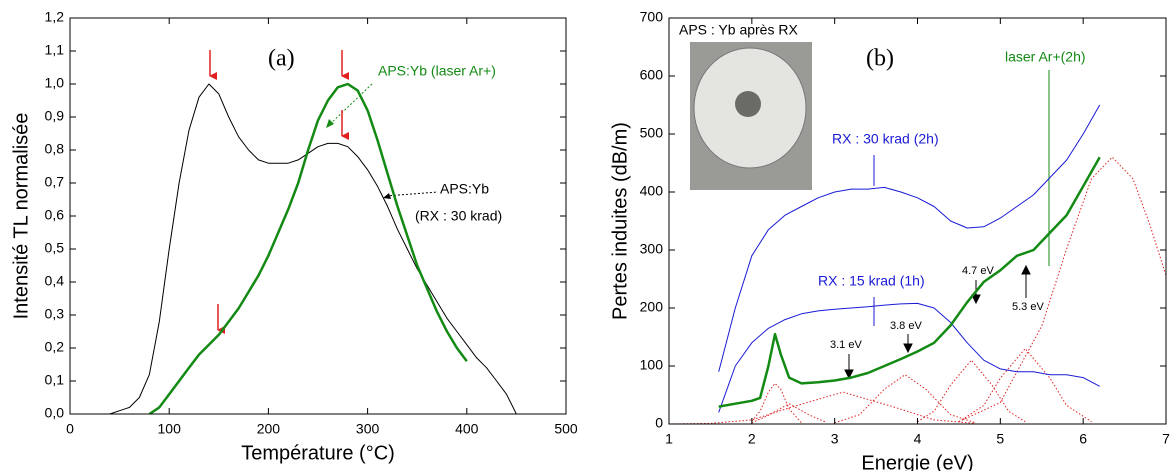 This screenshot has width=1172, height=471. I want to click on x-tick-label: 400, so click(467, 429).